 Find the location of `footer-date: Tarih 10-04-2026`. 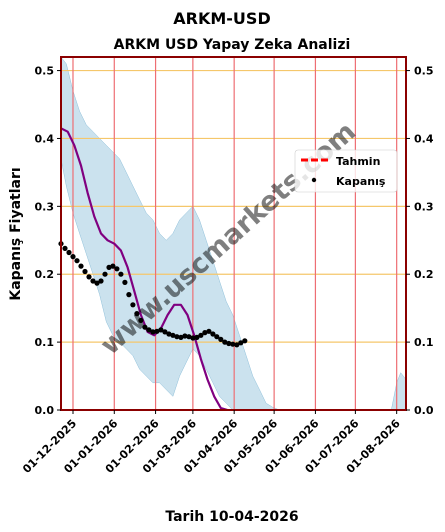

footer-date: Tarih 10-04-2026 is located at coordinates (231, 517).